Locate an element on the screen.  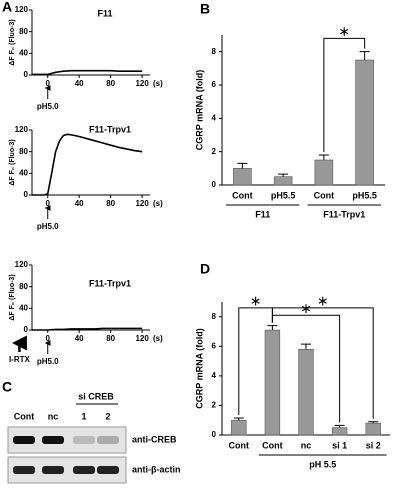
panel-label: A is located at coordinates (7, 7).